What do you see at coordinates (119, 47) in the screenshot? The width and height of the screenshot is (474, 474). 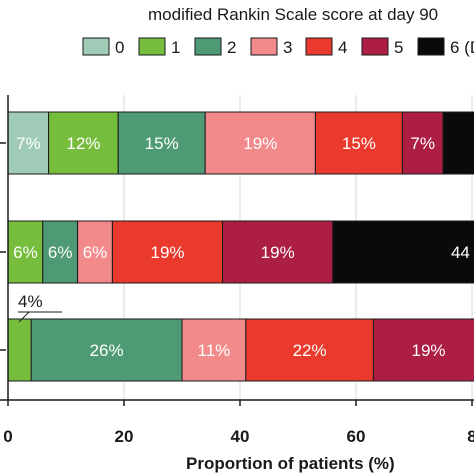 I see `legend-label: 0` at bounding box center [119, 47].